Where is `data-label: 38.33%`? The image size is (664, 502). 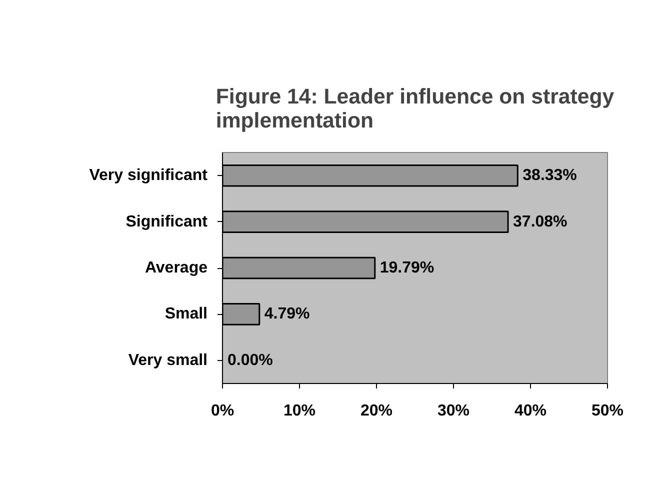
data-label: 38.33% is located at coordinates (549, 175).